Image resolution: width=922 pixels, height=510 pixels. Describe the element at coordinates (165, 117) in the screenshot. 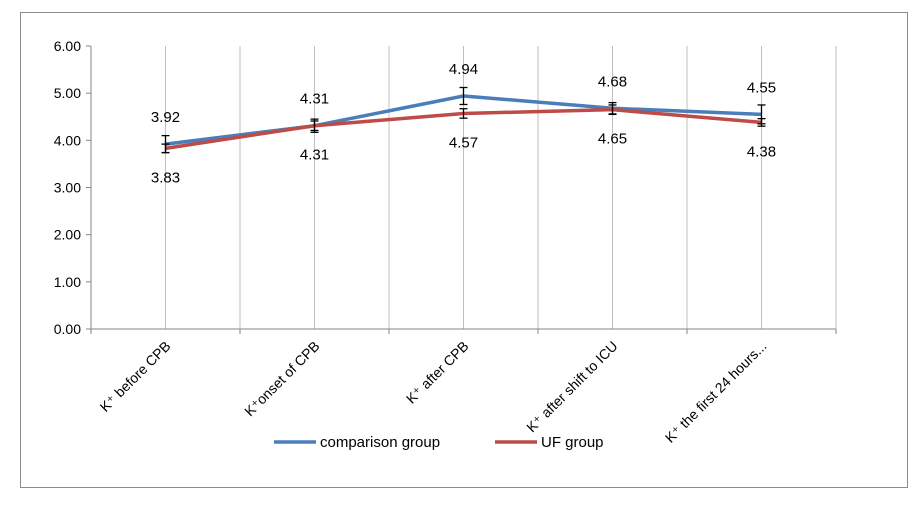

I see `data-label: 3.92` at that location.